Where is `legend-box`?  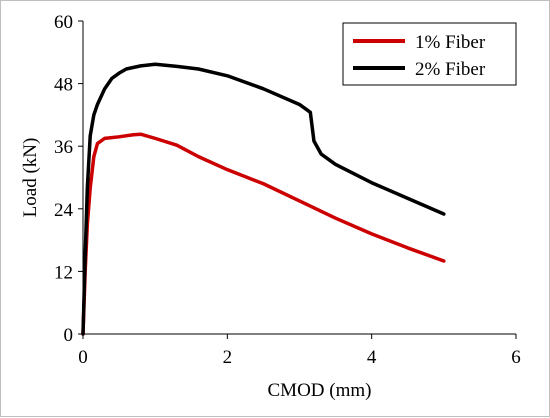
legend-box is located at coordinates (429, 54).